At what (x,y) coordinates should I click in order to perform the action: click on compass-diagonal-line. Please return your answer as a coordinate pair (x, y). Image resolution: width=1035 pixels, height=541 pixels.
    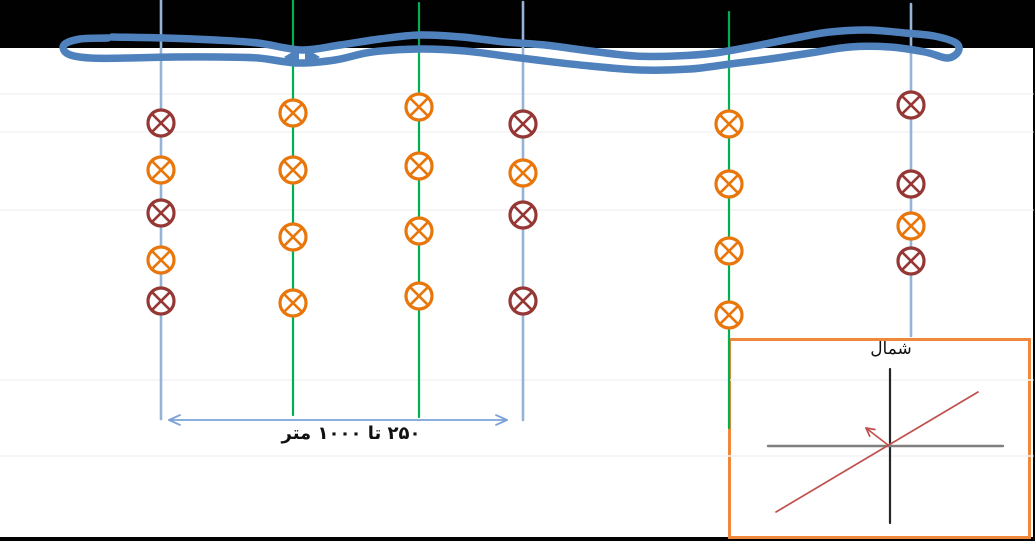
    Looking at the image, I should click on (877, 452).